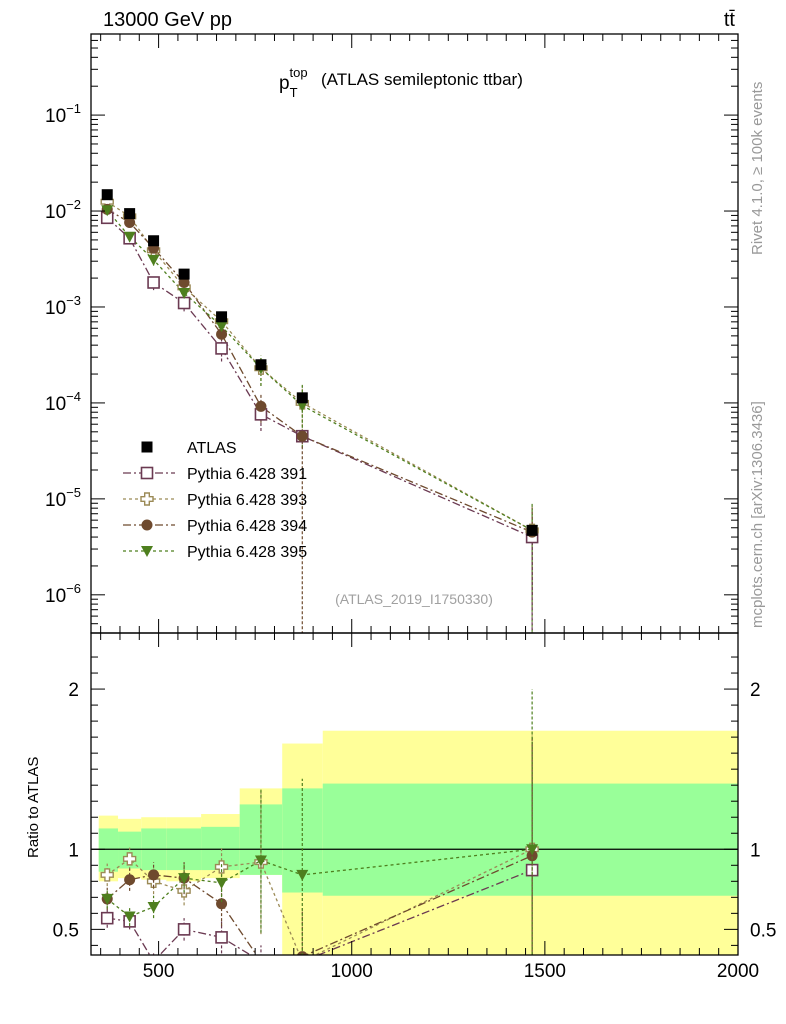 This screenshot has height=1024, width=786. Describe the element at coordinates (247, 526) in the screenshot. I see `legend-label: Pythia 6.428 394` at that location.